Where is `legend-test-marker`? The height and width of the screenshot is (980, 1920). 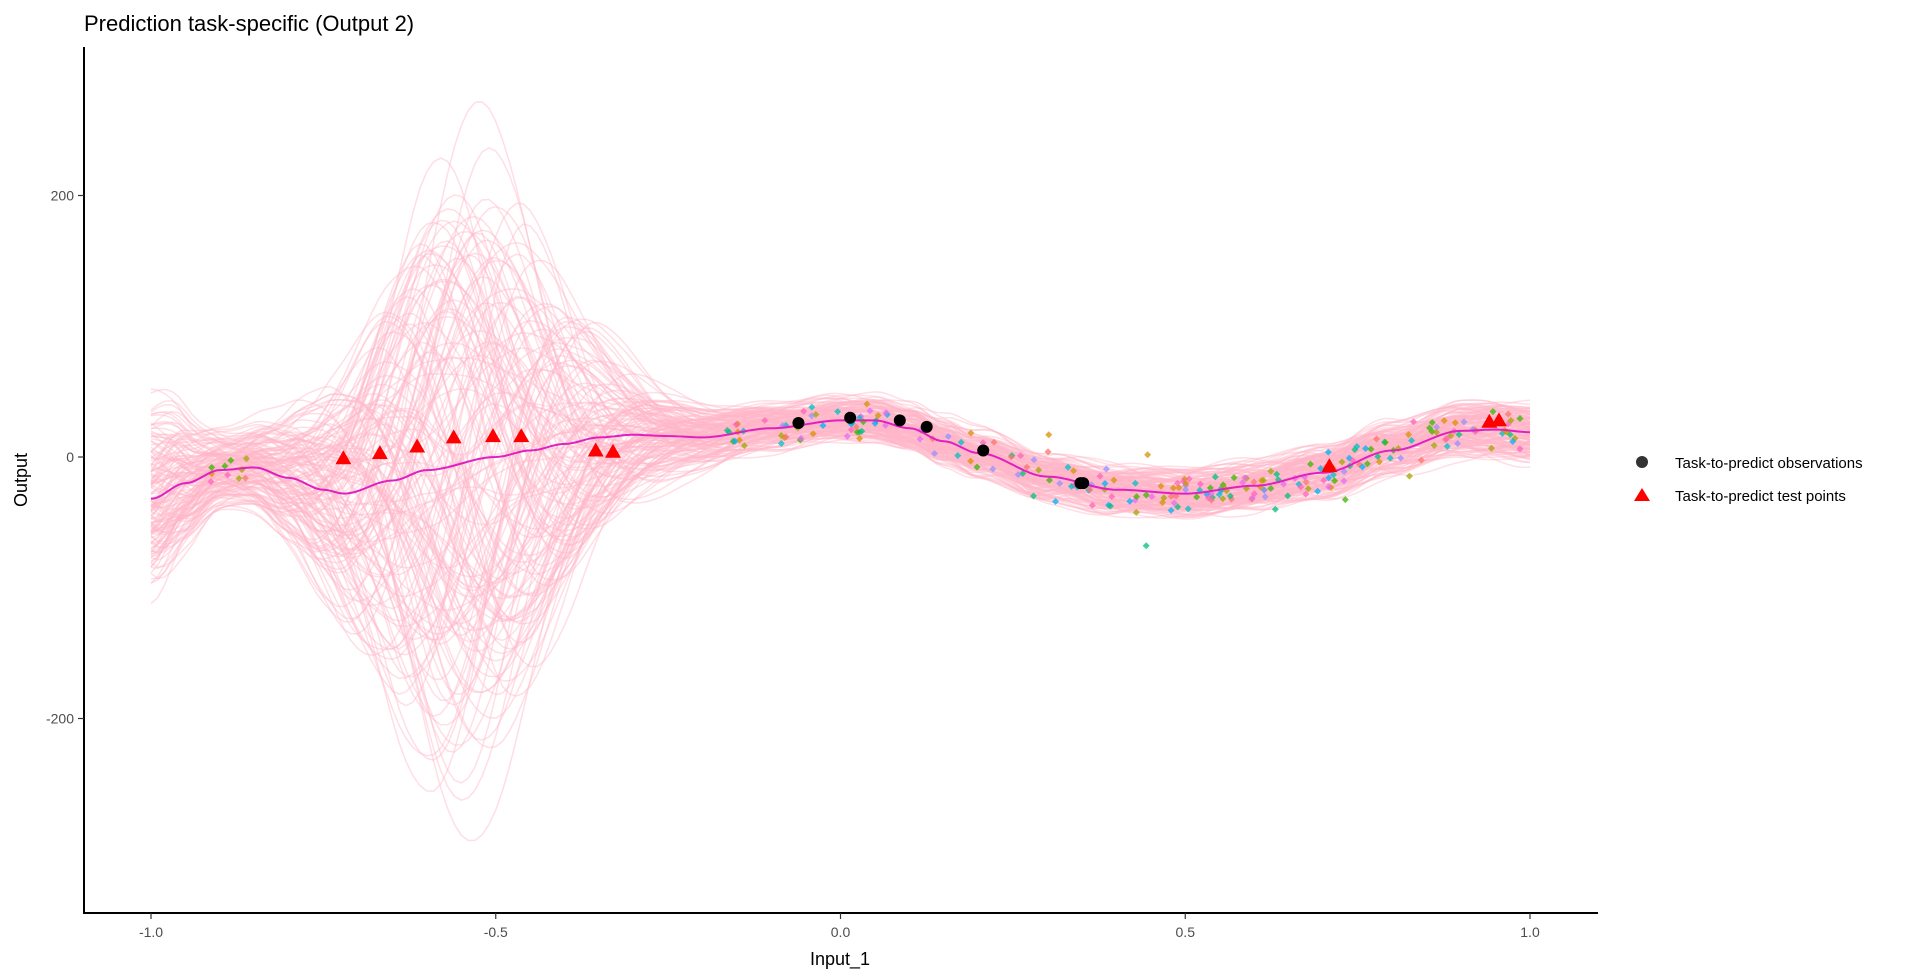
legend-test-marker is located at coordinates (1642, 494).